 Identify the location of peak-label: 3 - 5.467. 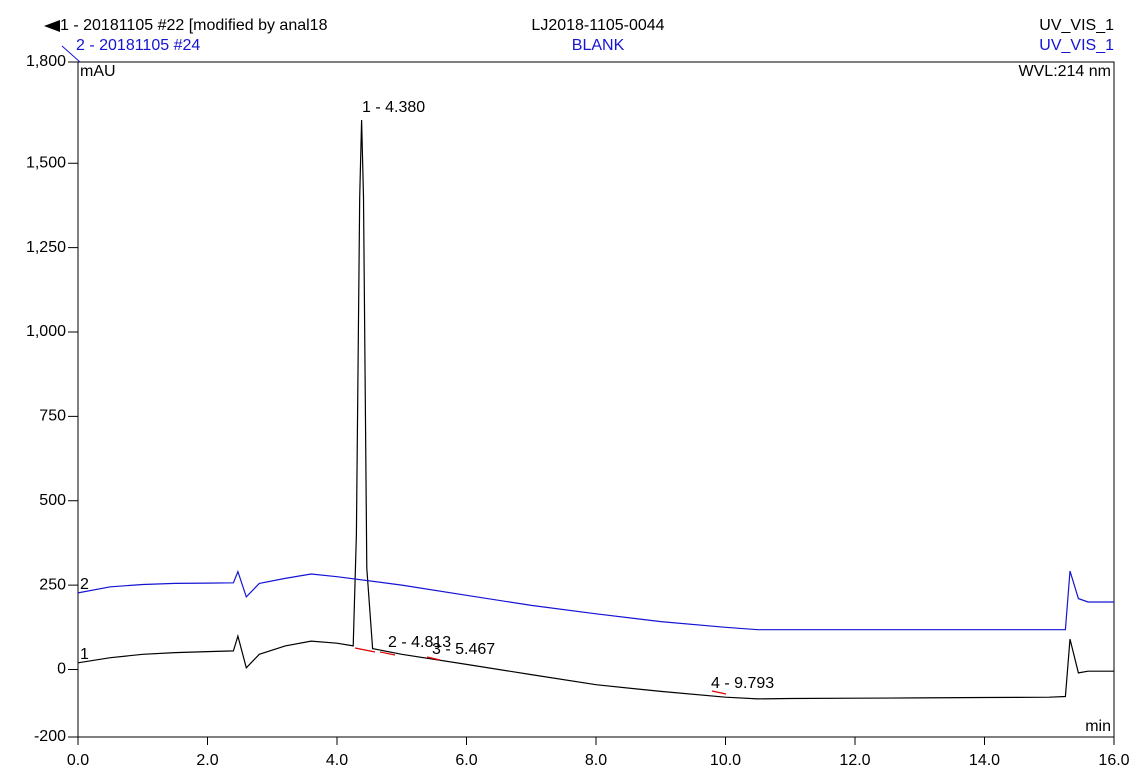
(463, 649).